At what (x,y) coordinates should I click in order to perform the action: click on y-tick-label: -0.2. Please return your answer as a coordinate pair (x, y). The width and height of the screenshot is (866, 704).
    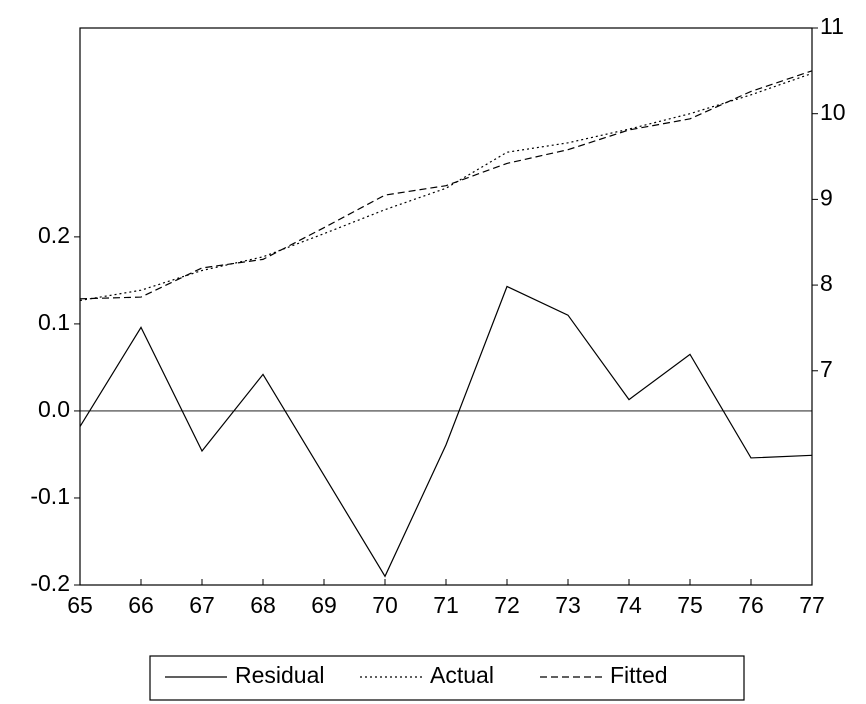
    Looking at the image, I should click on (50, 583).